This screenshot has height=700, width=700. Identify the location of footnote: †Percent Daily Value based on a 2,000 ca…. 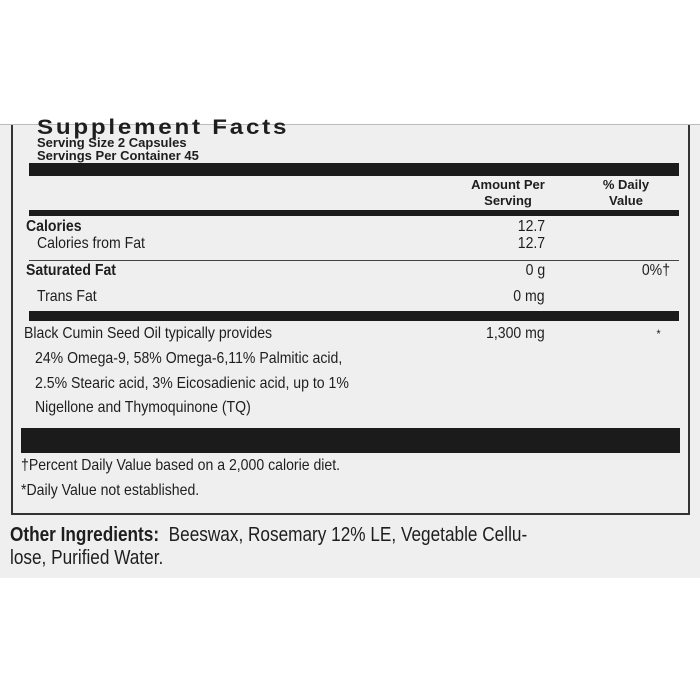
(181, 465).